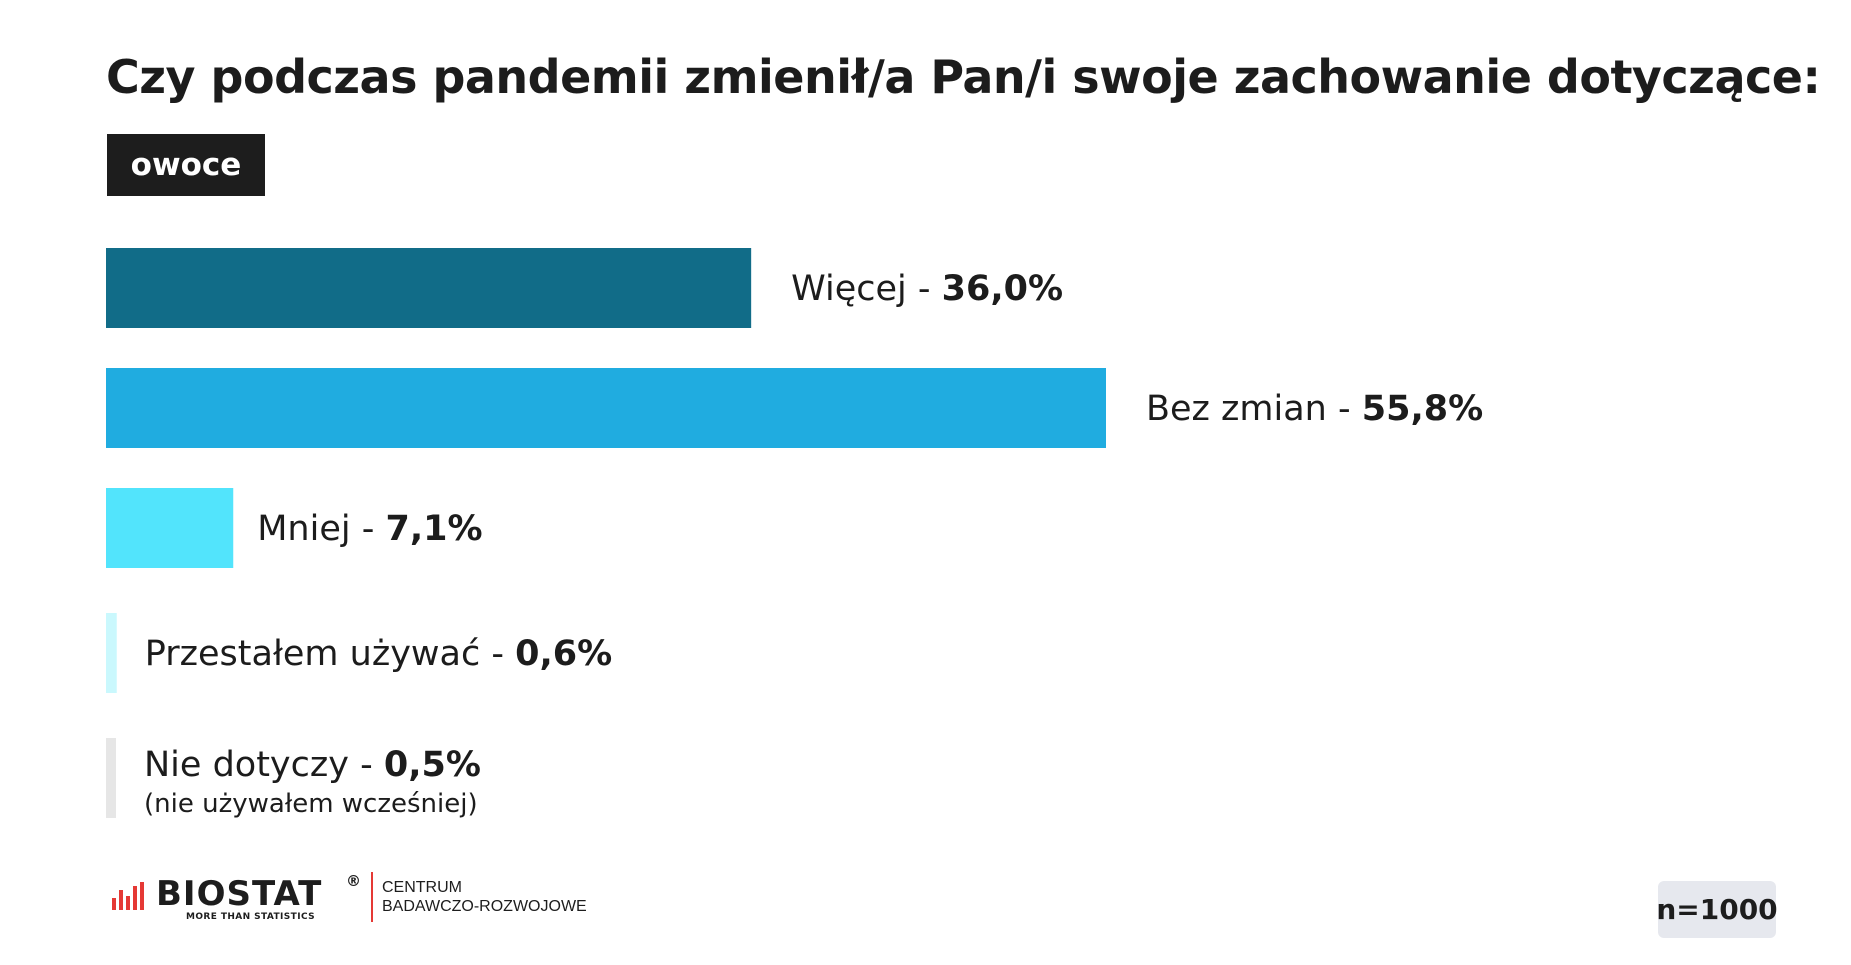  Describe the element at coordinates (1254, 409) in the screenshot. I see `bar-category-2: Bez zmian -` at that location.